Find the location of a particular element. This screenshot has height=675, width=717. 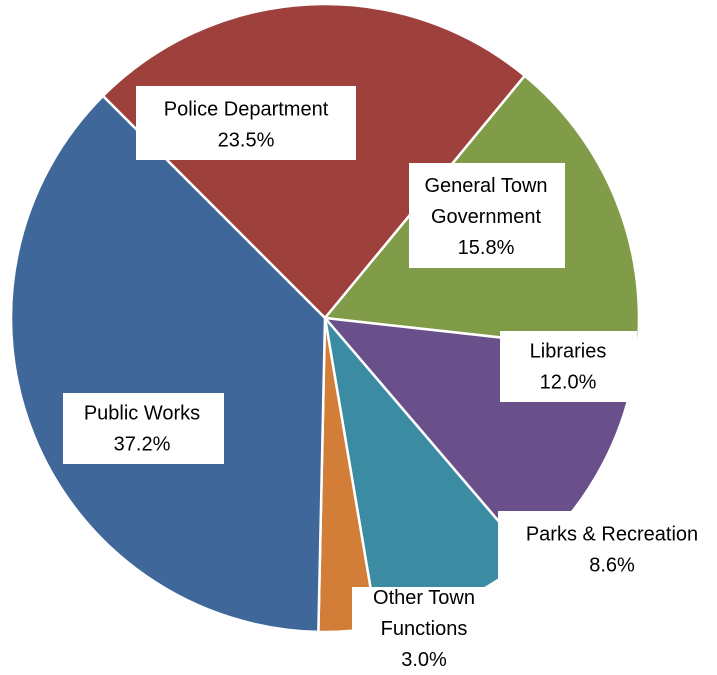

data-label-value: 12.0% is located at coordinates (568, 383).